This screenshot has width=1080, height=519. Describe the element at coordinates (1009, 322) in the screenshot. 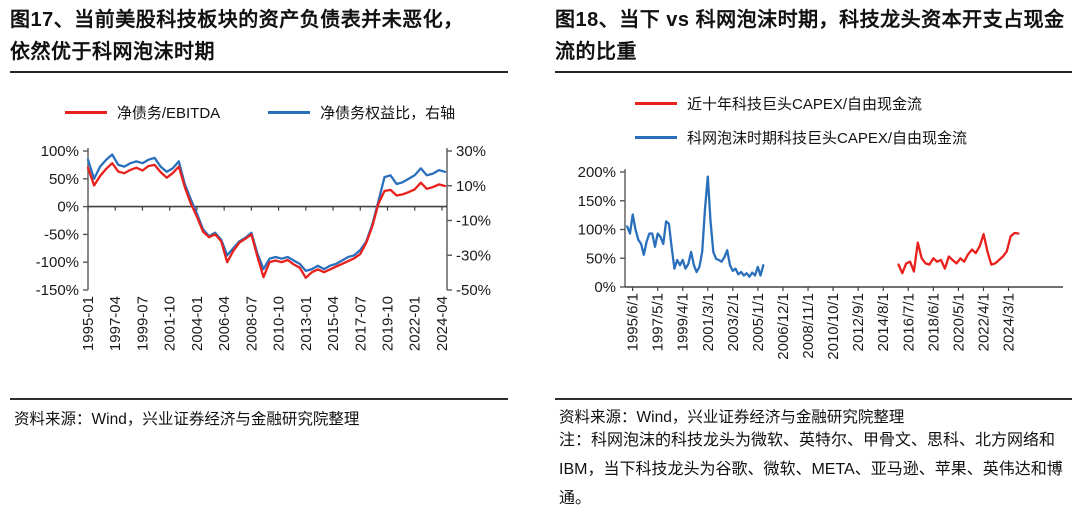

I see `svg-text: 2024/3/1` at that location.